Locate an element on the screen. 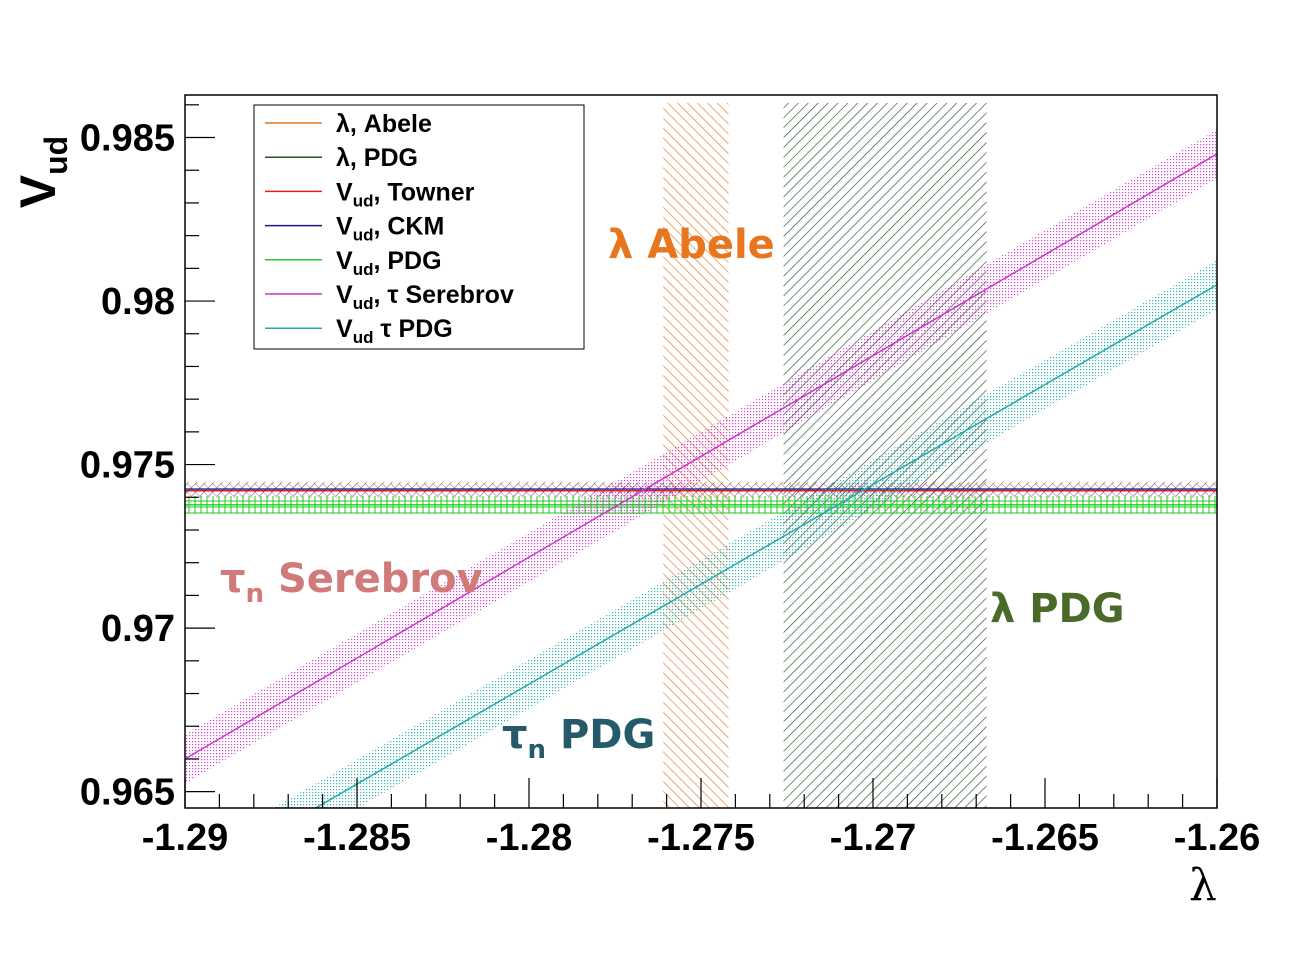  legend-entry: Vud τ PDG is located at coordinates (394, 331).